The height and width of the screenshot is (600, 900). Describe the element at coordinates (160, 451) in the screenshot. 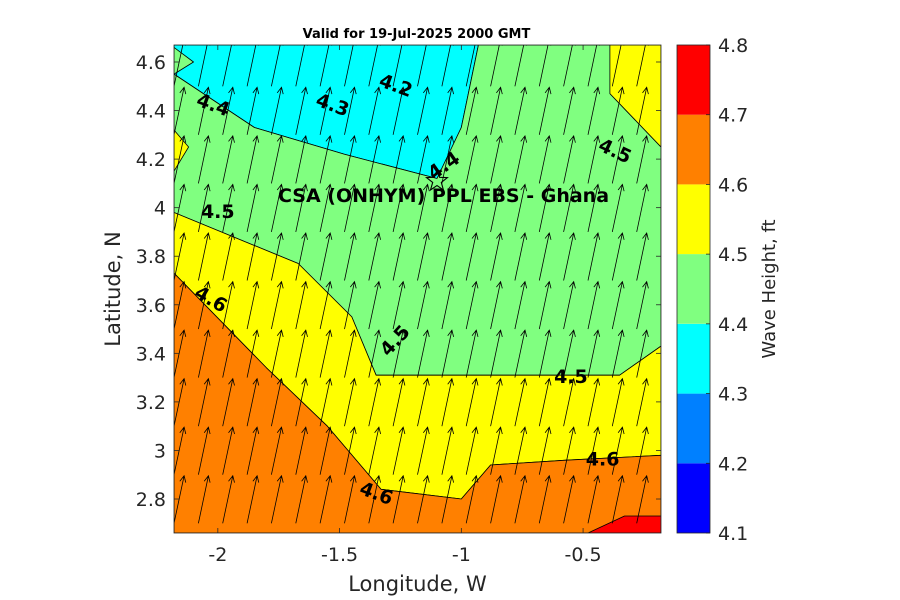

I see `y-tick-label: 3` at that location.